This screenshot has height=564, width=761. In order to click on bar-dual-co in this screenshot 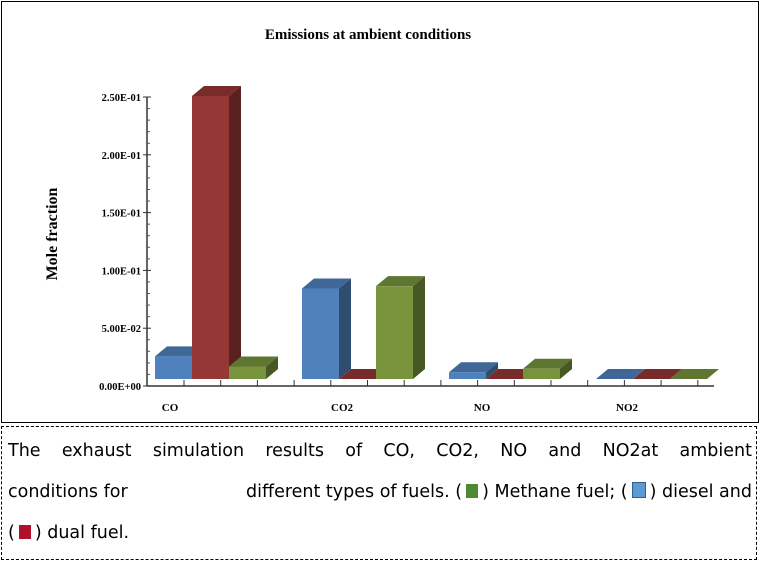, I will do `click(216, 232)`.